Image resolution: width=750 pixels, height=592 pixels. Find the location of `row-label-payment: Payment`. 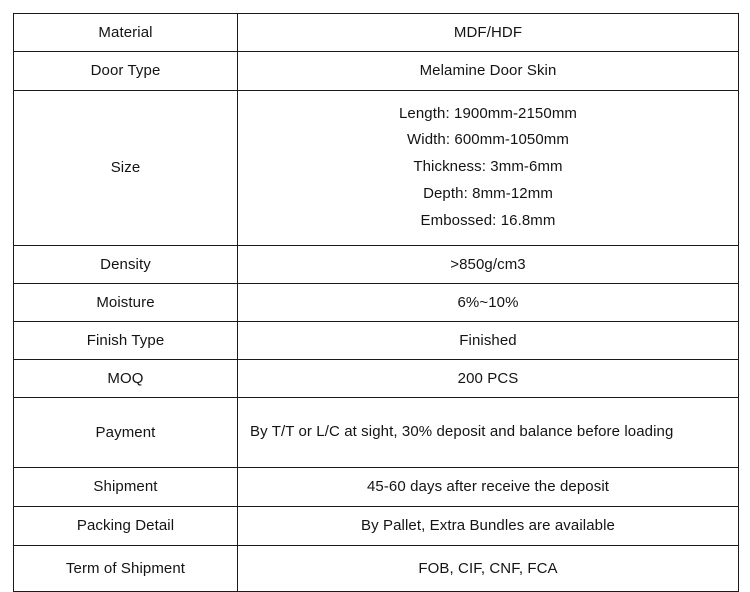

row-label-payment: Payment is located at coordinates (125, 432).